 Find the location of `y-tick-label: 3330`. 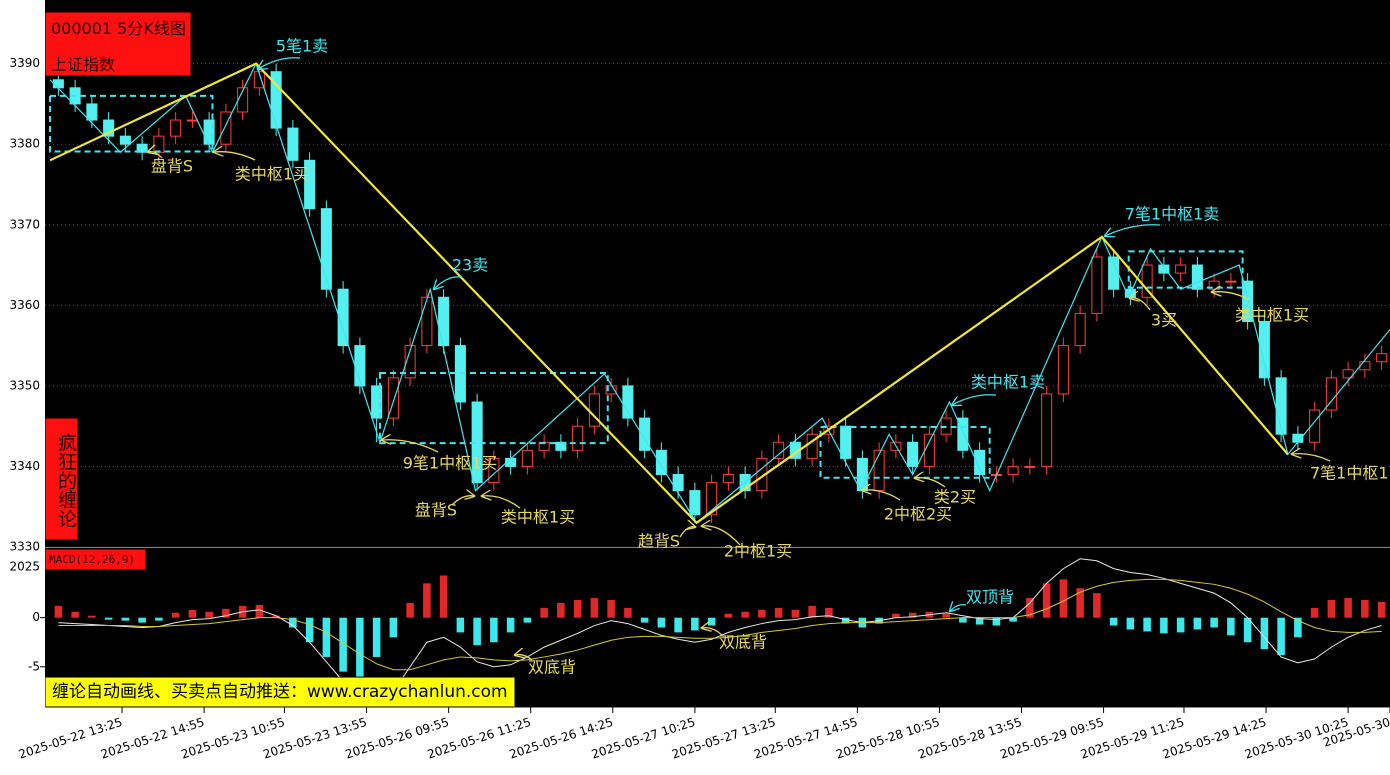

y-tick-label: 3330 is located at coordinates (24, 547).